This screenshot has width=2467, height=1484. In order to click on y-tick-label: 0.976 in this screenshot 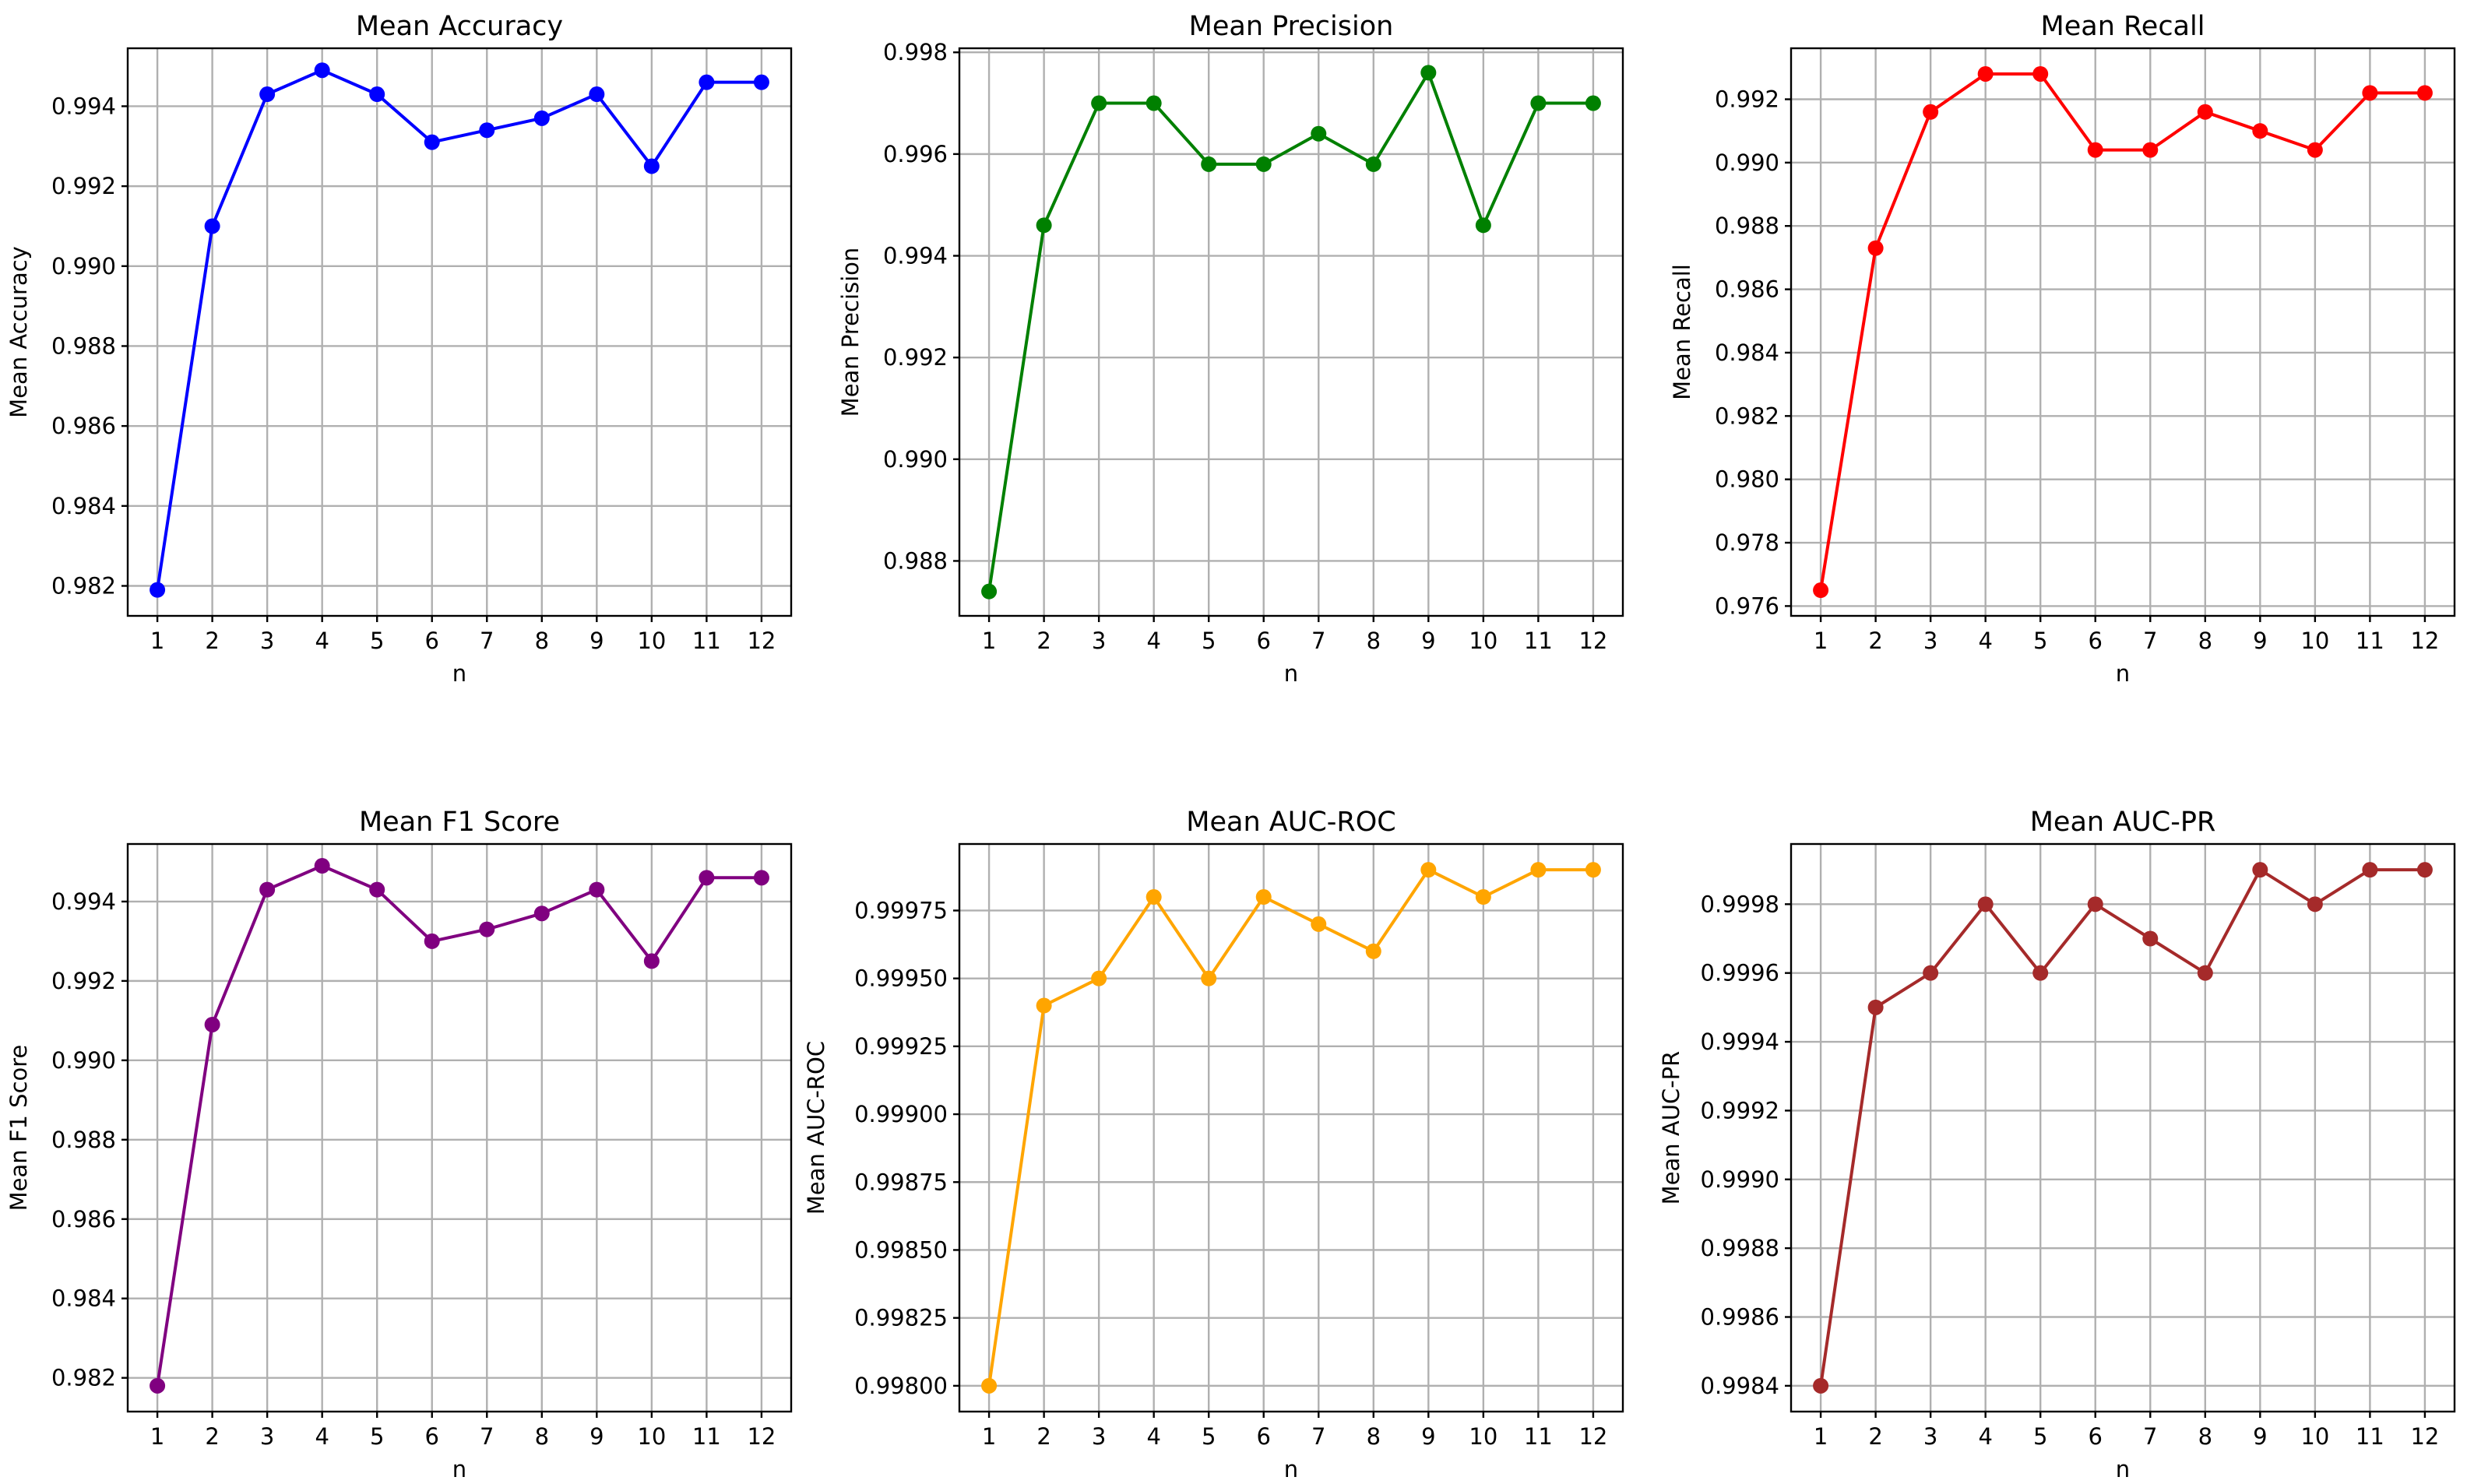, I will do `click(1747, 606)`.